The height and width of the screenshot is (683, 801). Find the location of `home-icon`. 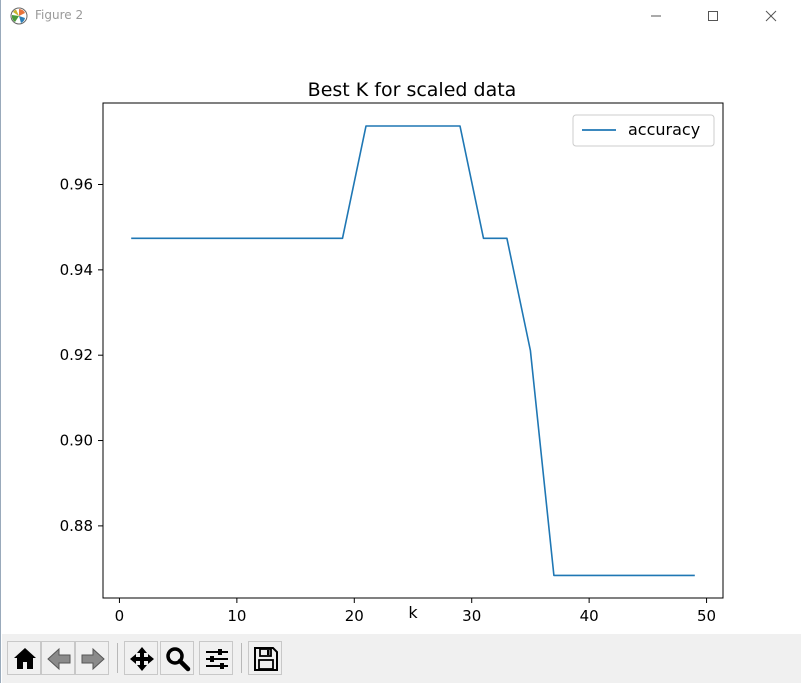

home-icon is located at coordinates (25, 658).